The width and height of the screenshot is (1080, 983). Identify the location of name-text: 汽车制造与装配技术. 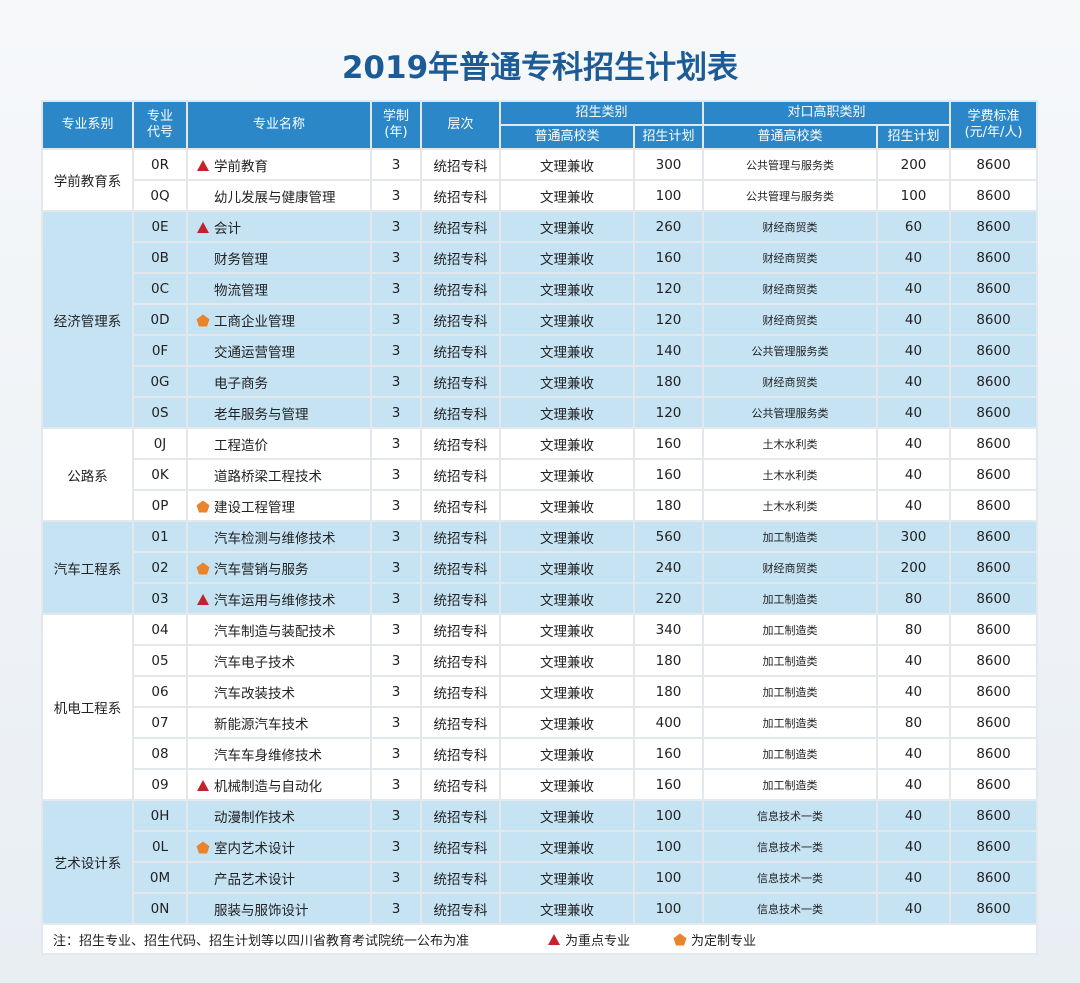
(275, 631).